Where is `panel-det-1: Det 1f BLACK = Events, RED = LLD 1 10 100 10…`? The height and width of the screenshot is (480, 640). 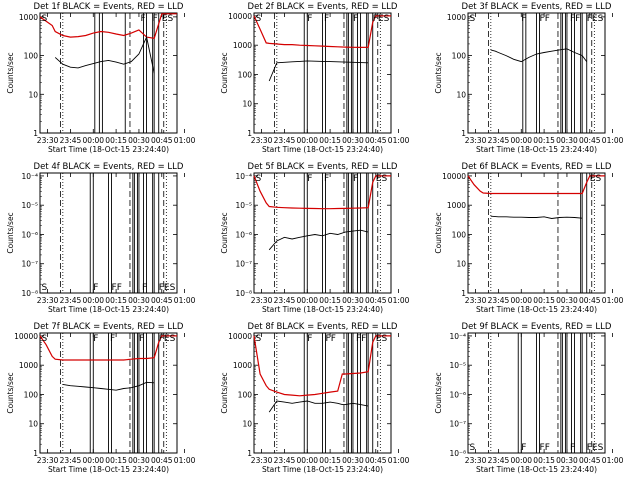
panel-det-1: Det 1f BLACK = Events, RED = LLD 1 10 100 10… is located at coordinates (101, 78).